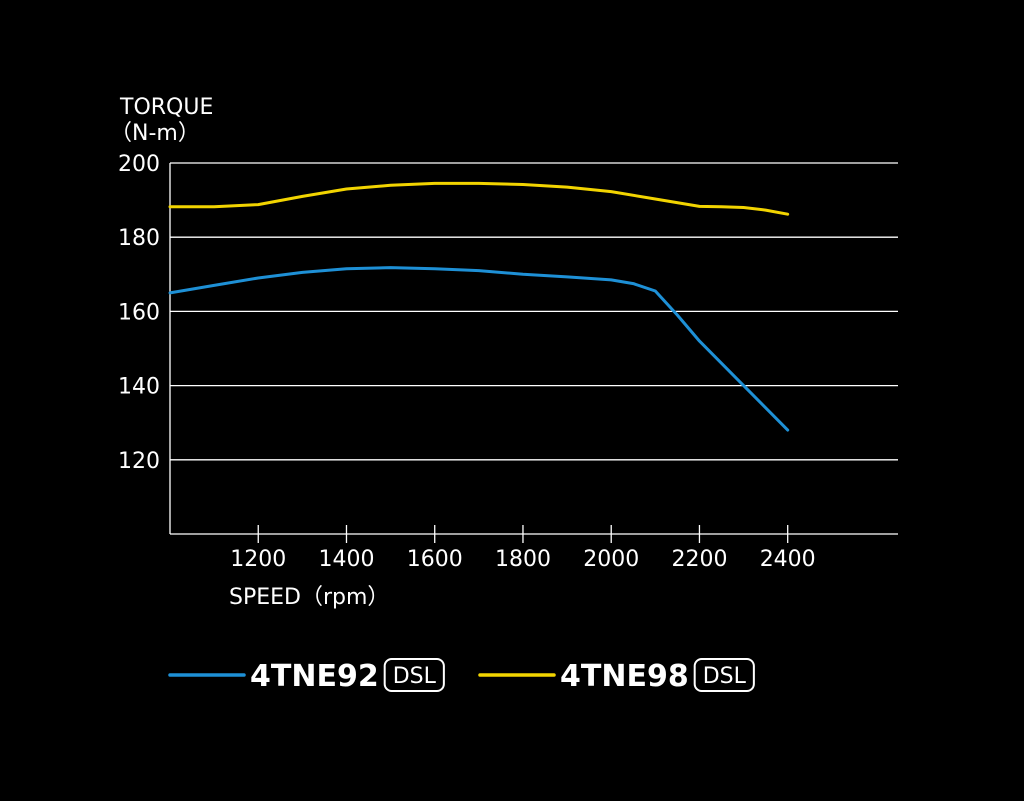  What do you see at coordinates (314, 676) in the screenshot?
I see `legend-series-name: 4TNE92` at bounding box center [314, 676].